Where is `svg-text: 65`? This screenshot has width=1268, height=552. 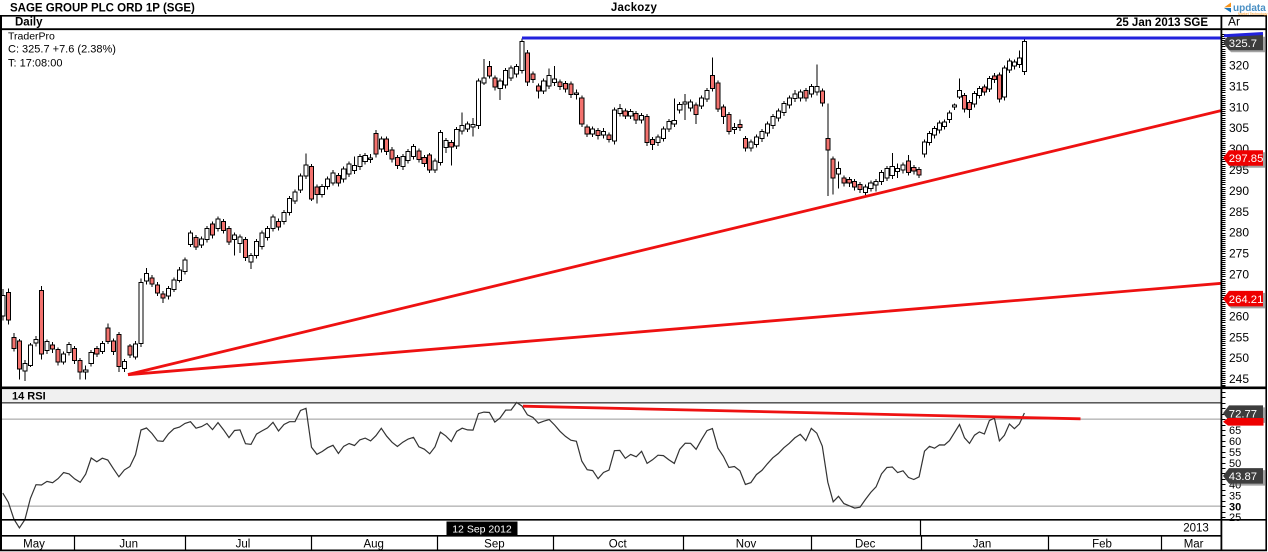
svg-text: 65 is located at coordinates (1235, 431).